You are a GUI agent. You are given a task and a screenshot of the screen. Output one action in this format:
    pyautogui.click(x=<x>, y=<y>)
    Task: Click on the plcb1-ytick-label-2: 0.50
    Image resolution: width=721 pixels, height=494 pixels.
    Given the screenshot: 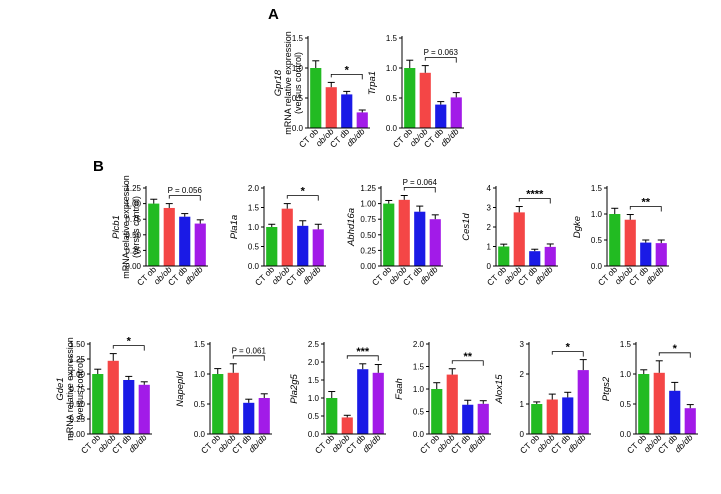 What is the action you would take?
    pyautogui.click(x=133, y=235)
    